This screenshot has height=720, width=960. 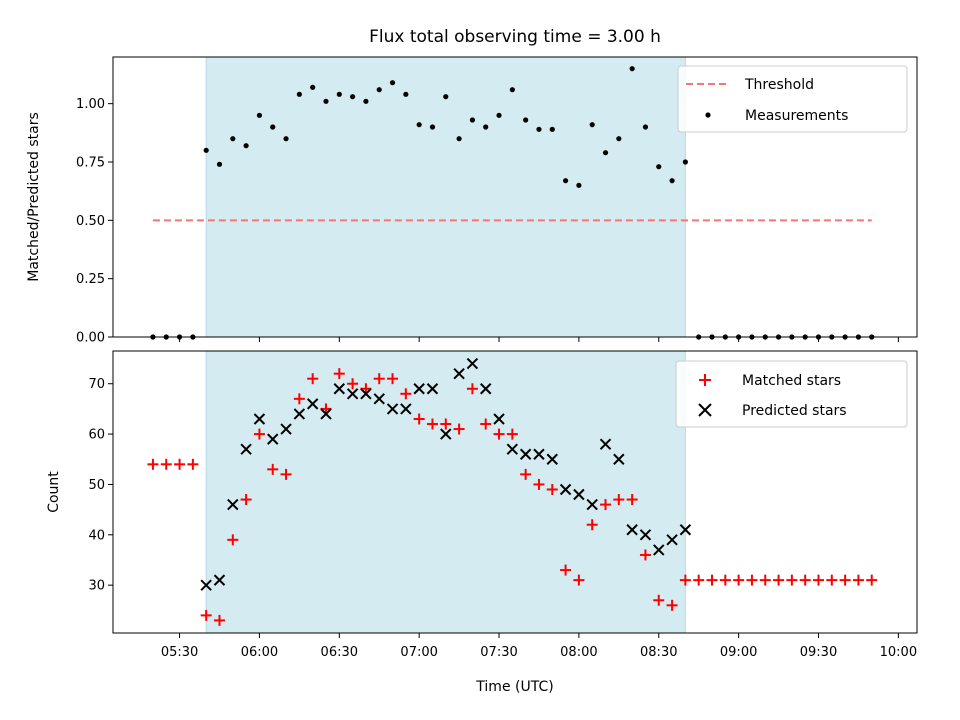 I want to click on bottom-ytick-label: 30, so click(x=96, y=586).